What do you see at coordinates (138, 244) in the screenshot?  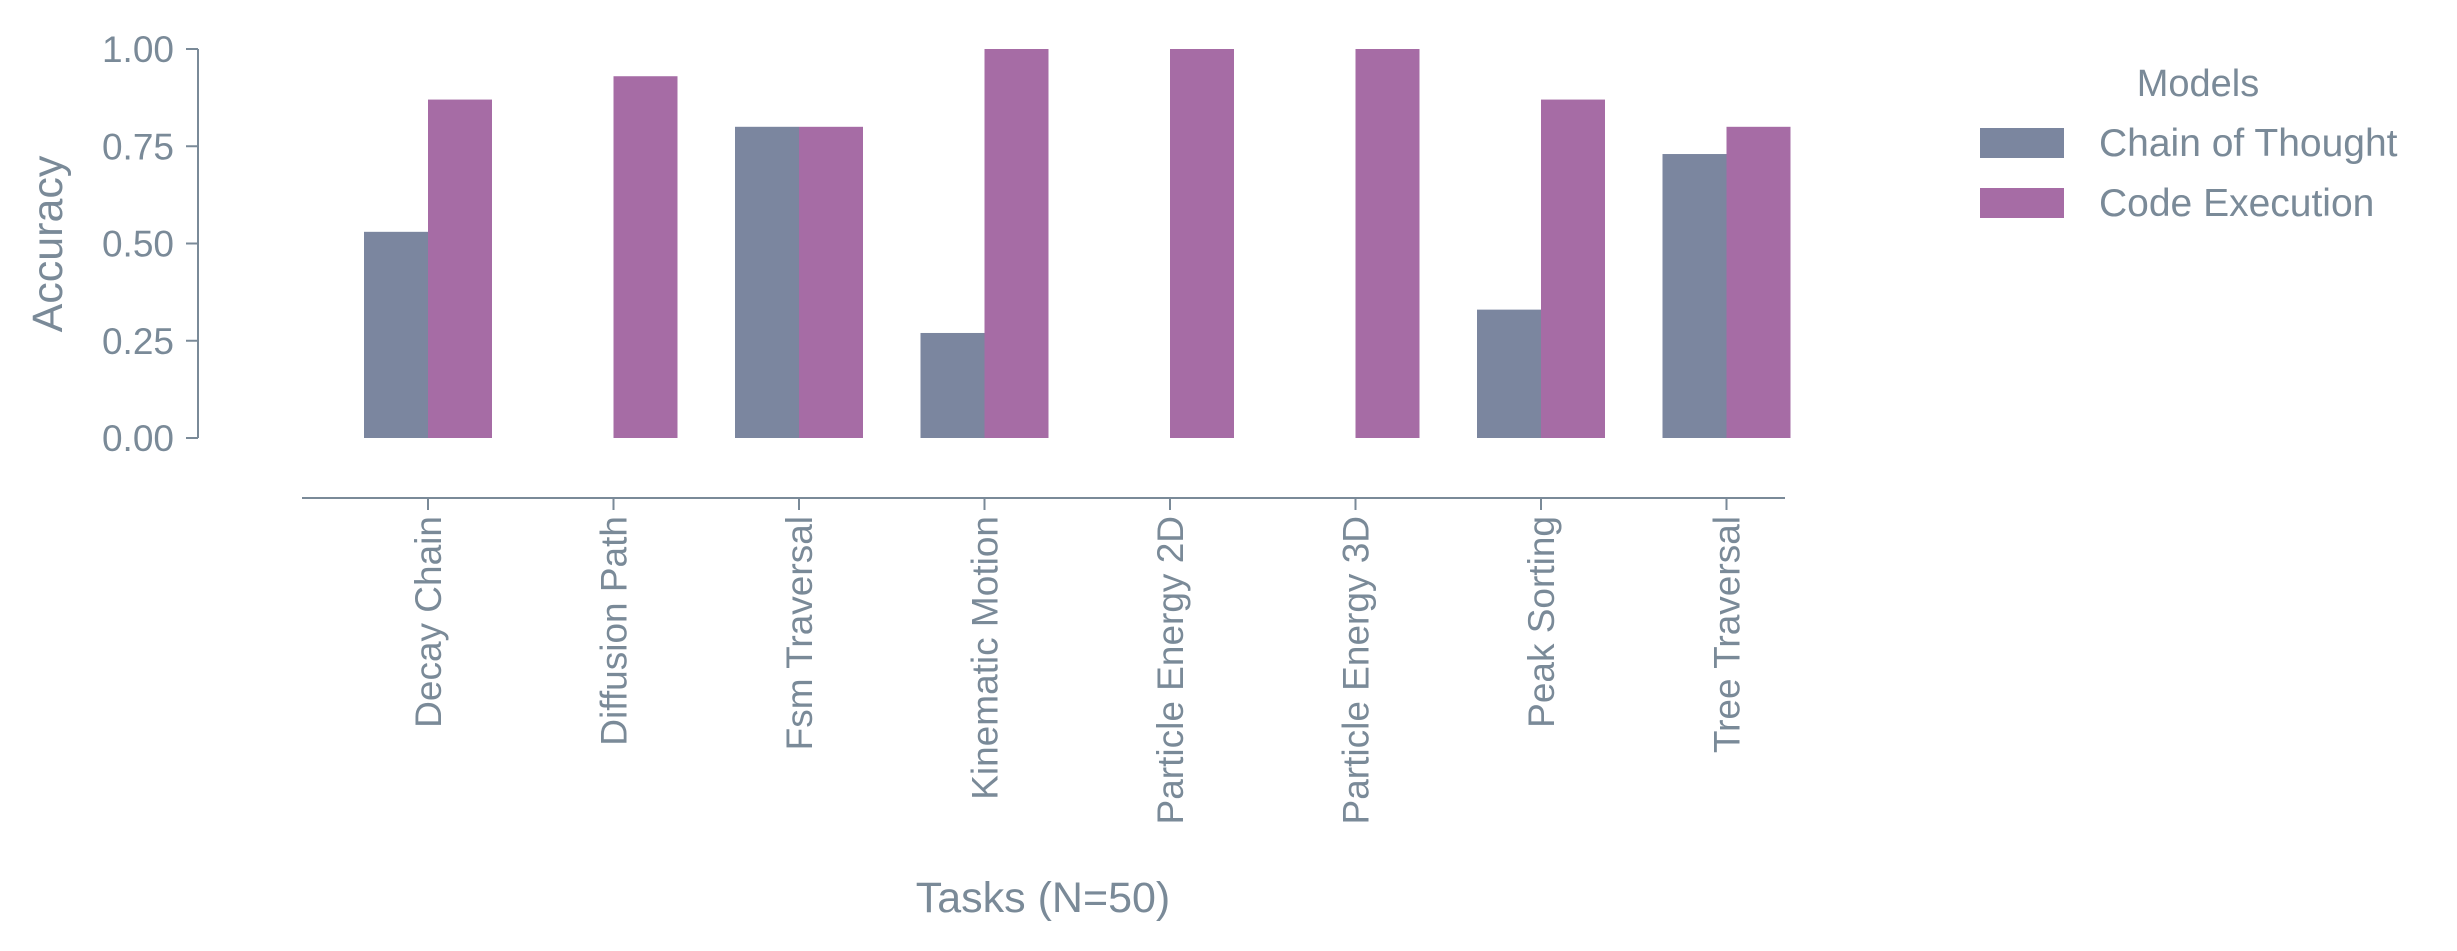 I see `y-tick-label: 0.50` at bounding box center [138, 244].